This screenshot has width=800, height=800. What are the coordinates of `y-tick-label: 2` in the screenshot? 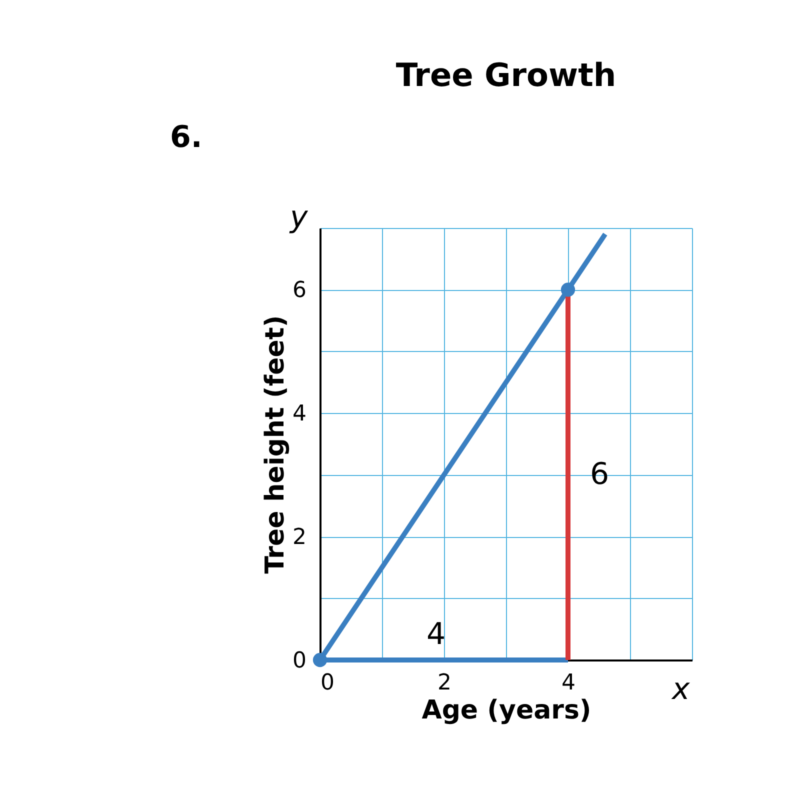 It's located at (299, 537).